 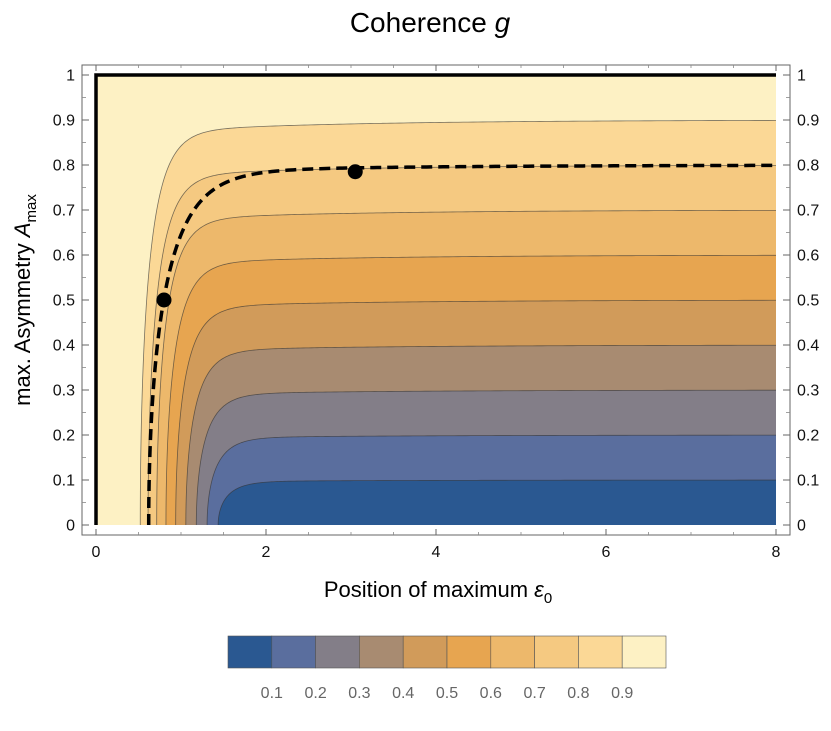 What do you see at coordinates (422, 22) in the screenshot?
I see `chart-title-main: Coherence` at bounding box center [422, 22].